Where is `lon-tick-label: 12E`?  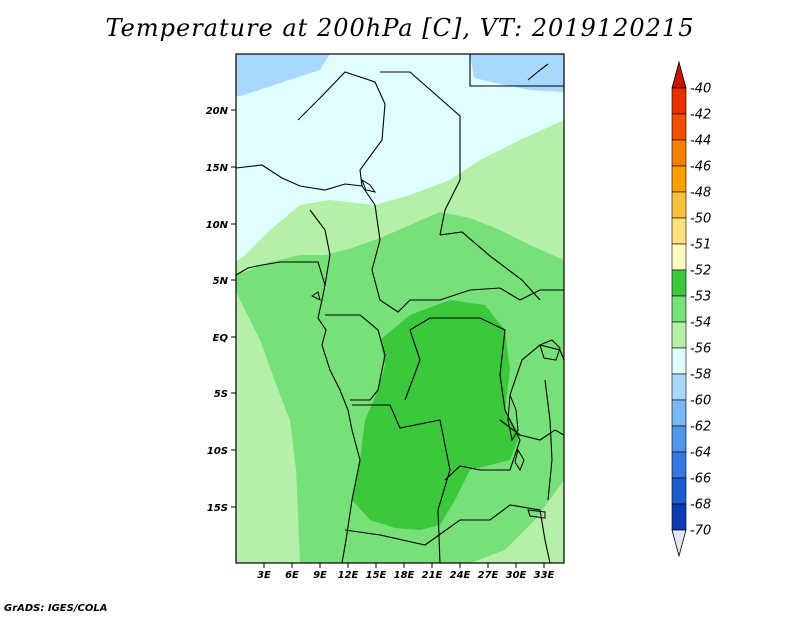 lon-tick-label: 12E is located at coordinates (348, 575).